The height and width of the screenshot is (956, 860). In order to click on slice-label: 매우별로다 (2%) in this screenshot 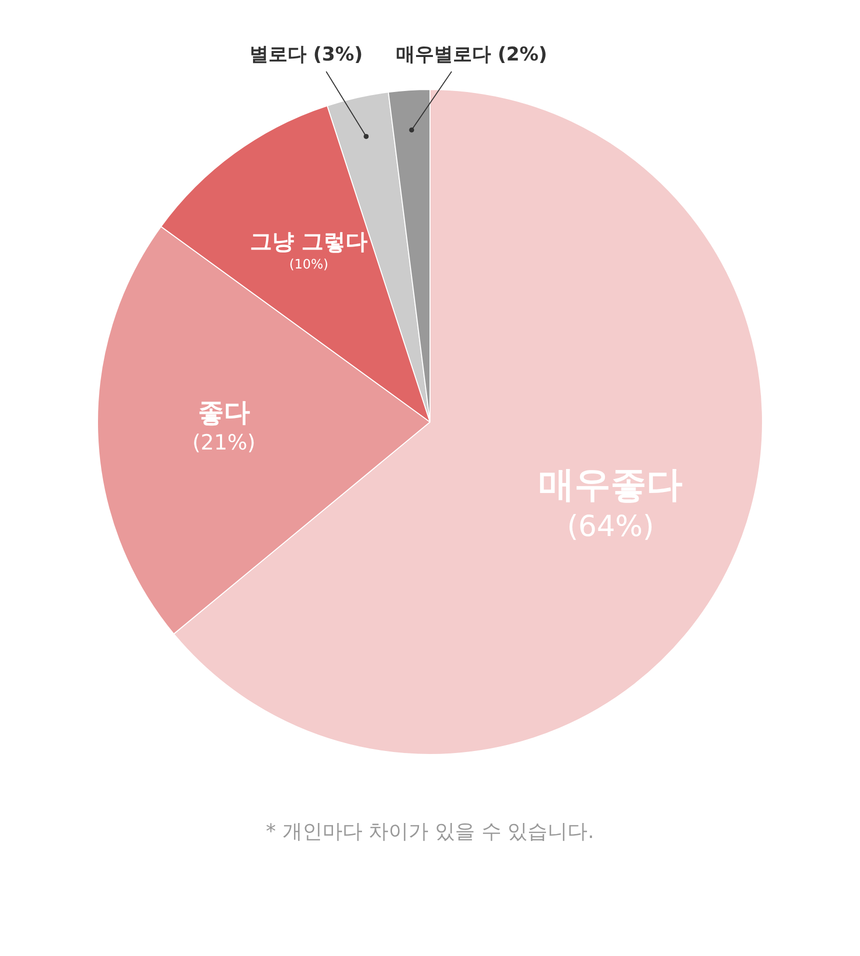, I will do `click(472, 54)`.